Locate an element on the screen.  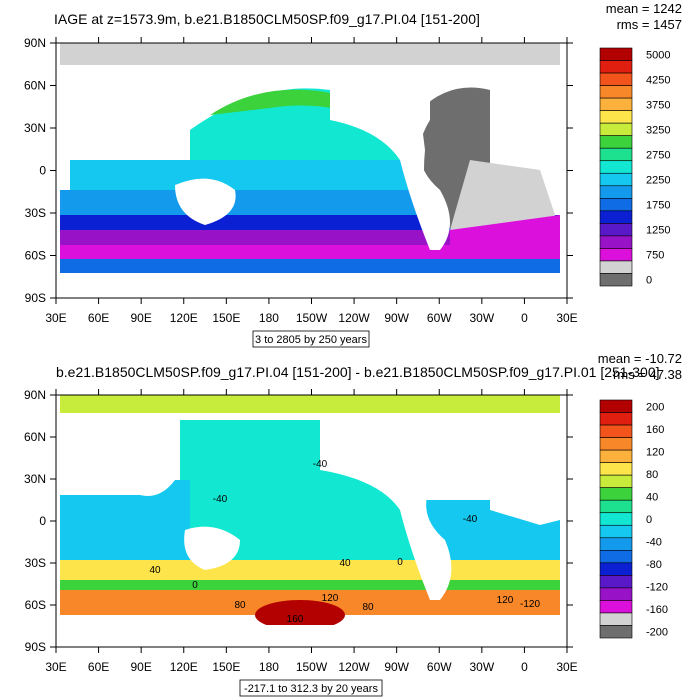
panel-1-info-box is located at coordinates (311, 339).